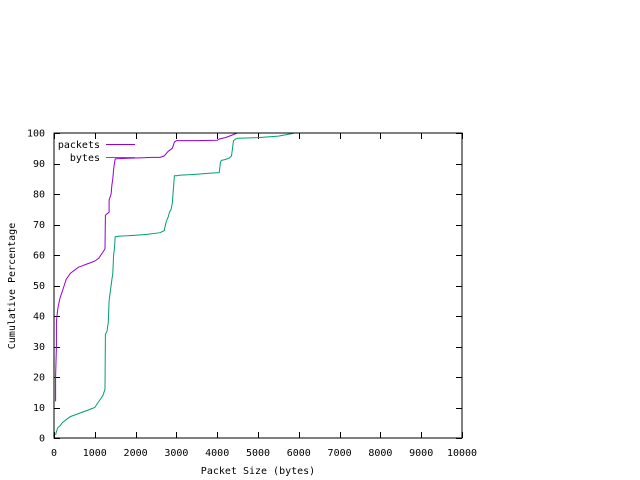  I want to click on x-tick-label: 6000, so click(299, 453).